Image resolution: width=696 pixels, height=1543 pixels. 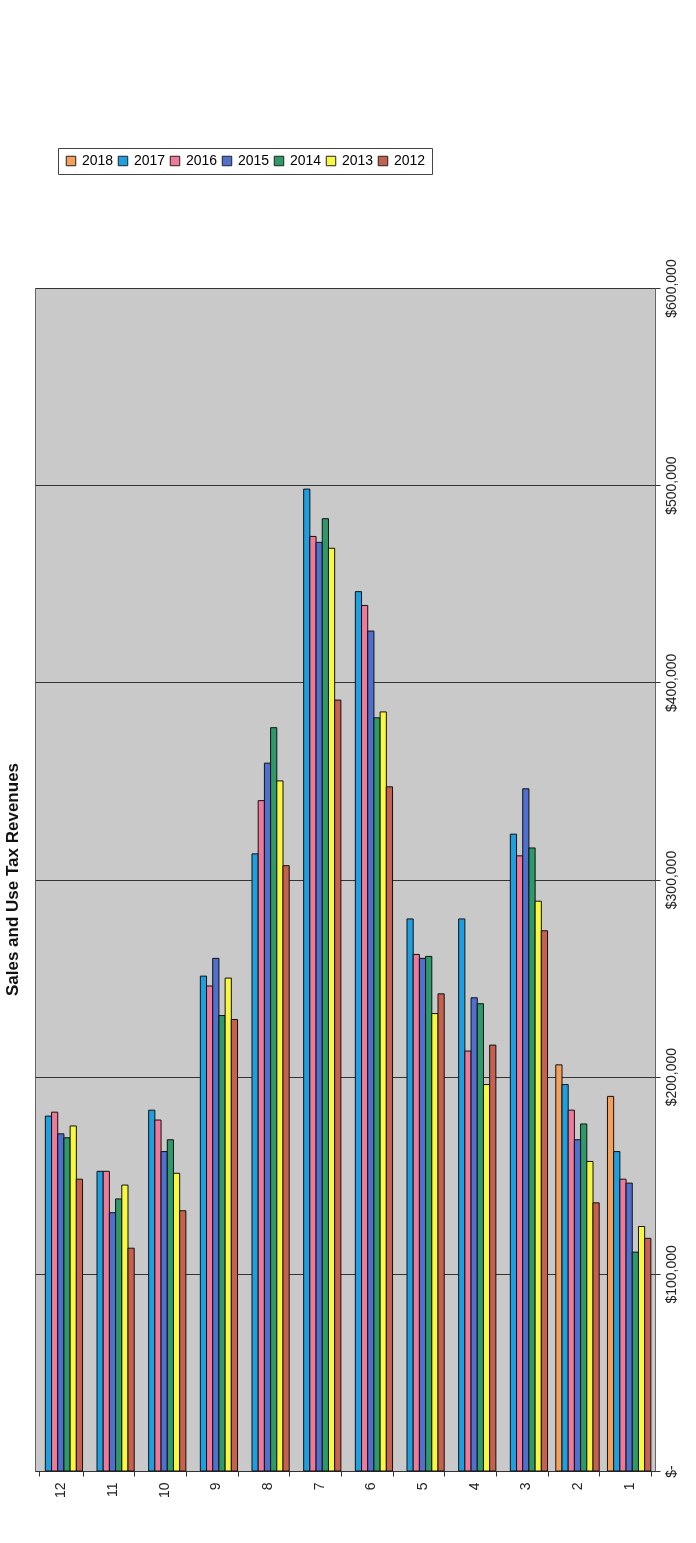 What do you see at coordinates (670, 880) in the screenshot?
I see `y-tick-label: $300,000` at bounding box center [670, 880].